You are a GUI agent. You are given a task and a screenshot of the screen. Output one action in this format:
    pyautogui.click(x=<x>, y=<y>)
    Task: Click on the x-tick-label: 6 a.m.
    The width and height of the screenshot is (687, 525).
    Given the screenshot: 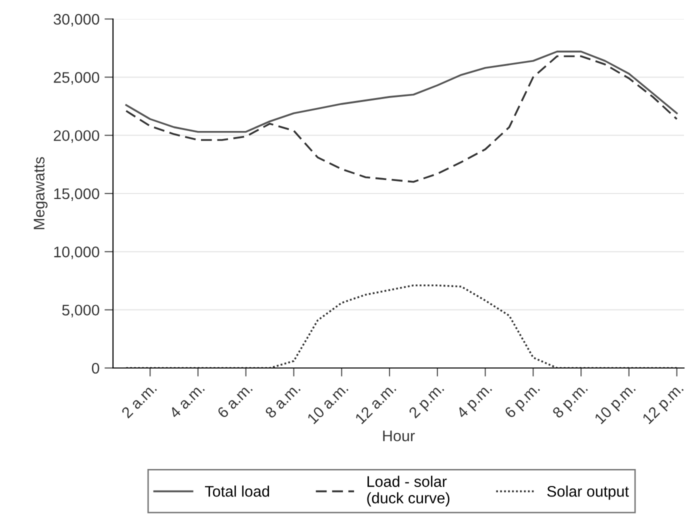 What is the action you would take?
    pyautogui.click(x=234, y=400)
    